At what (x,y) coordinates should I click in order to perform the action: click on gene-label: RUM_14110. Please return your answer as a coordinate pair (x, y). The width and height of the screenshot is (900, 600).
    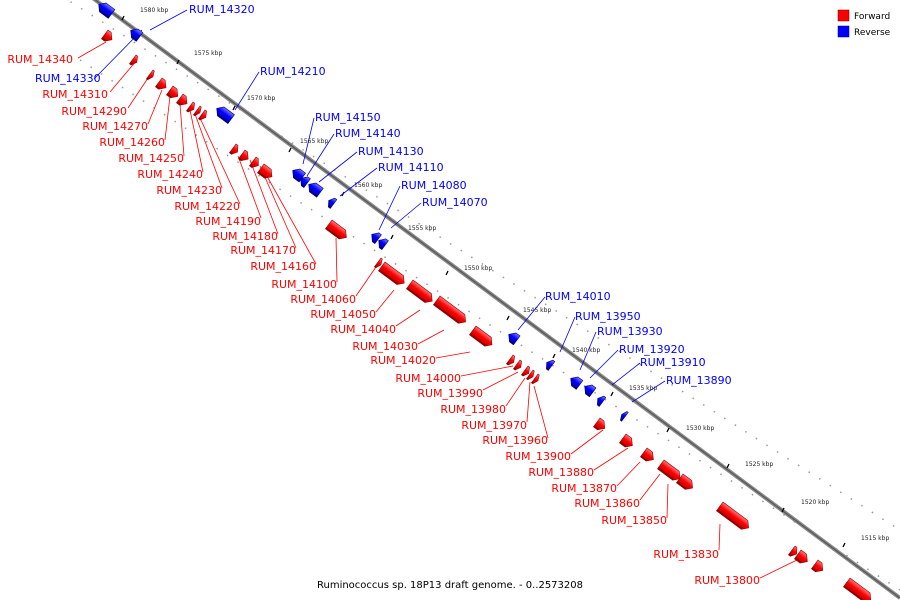
    Looking at the image, I should click on (411, 167).